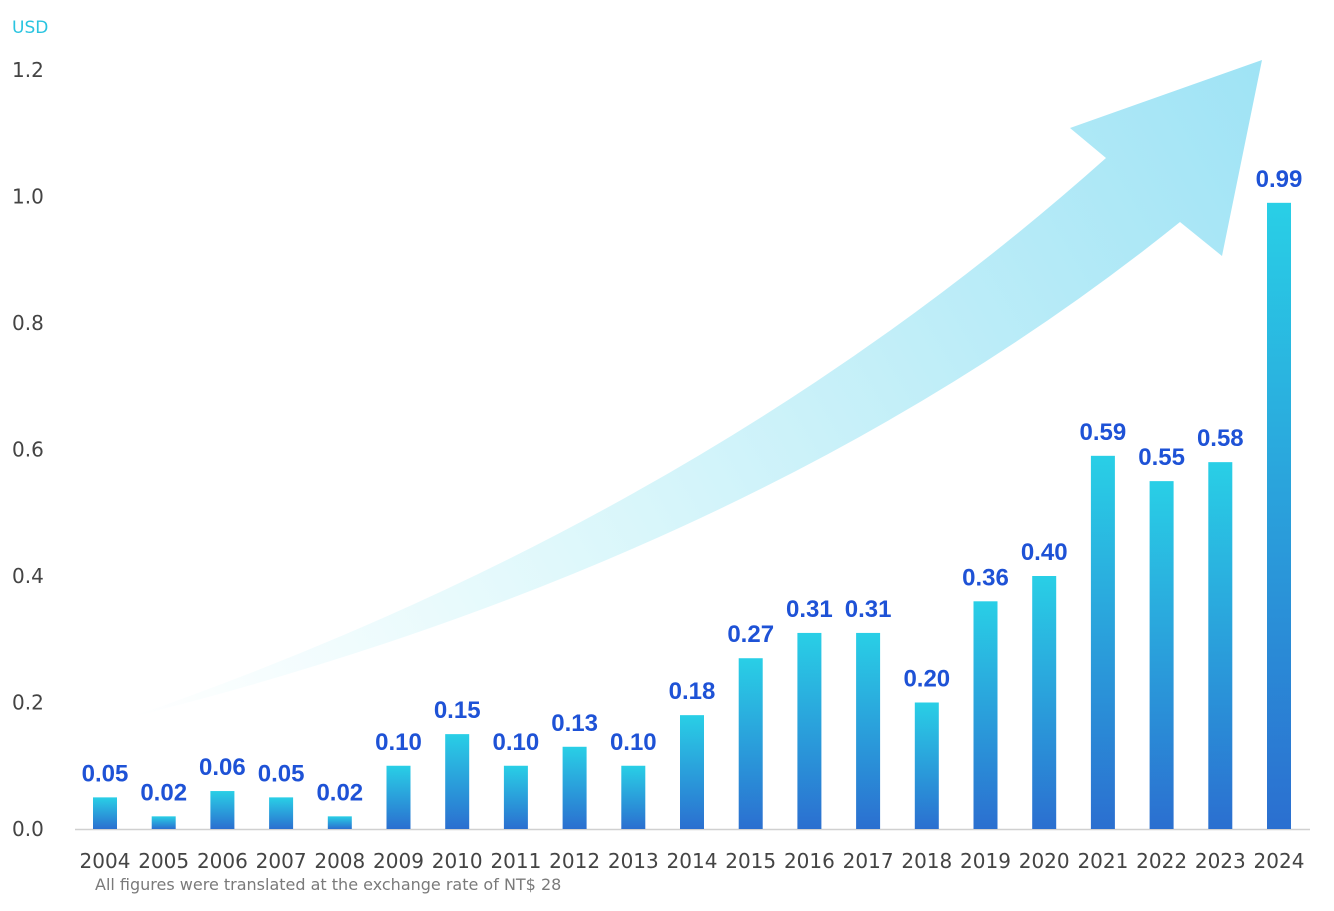 The height and width of the screenshot is (911, 1334). I want to click on data-label-2024: 0.99, so click(1279, 179).